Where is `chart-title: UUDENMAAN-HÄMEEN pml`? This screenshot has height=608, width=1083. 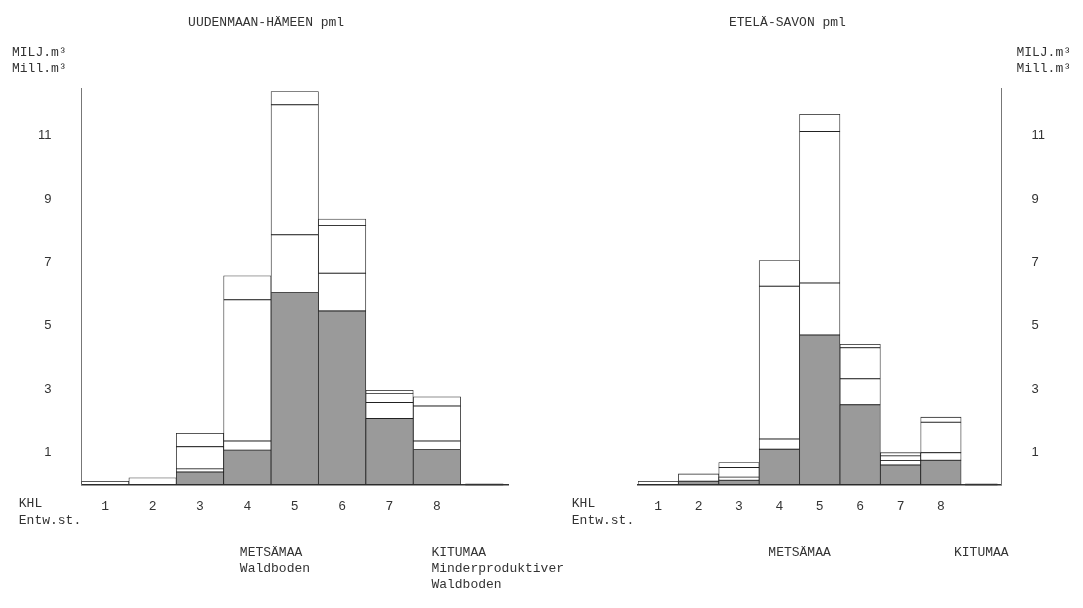
chart-title: UUDENMAAN-HÄMEEN pml is located at coordinates (266, 22).